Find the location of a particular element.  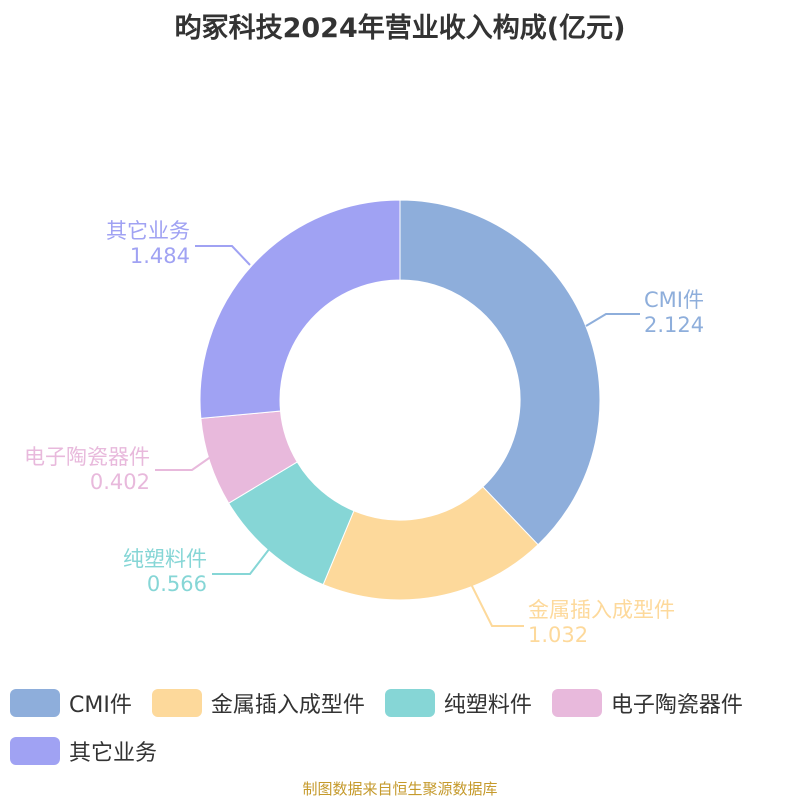

slice-label-name: CMI件 is located at coordinates (674, 300).